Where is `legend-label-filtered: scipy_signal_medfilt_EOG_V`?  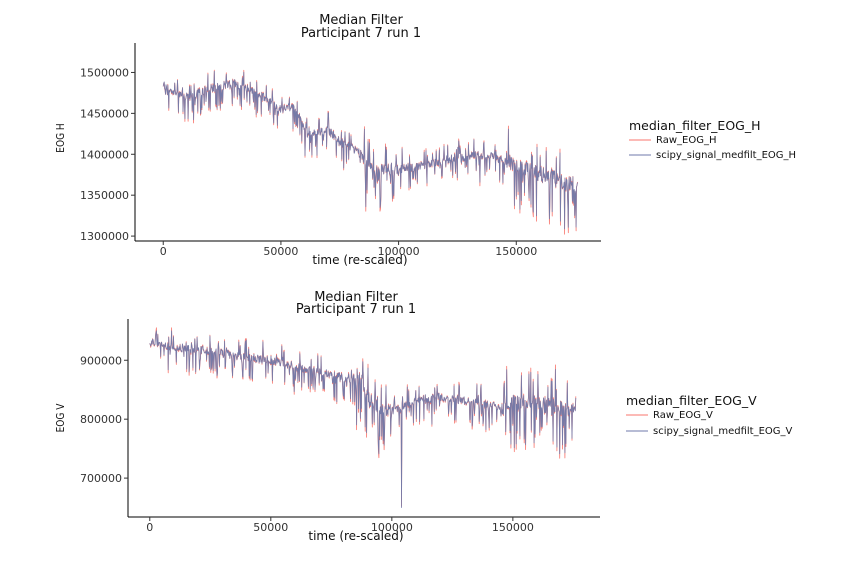 legend-label-filtered: scipy_signal_medfilt_EOG_V is located at coordinates (723, 431).